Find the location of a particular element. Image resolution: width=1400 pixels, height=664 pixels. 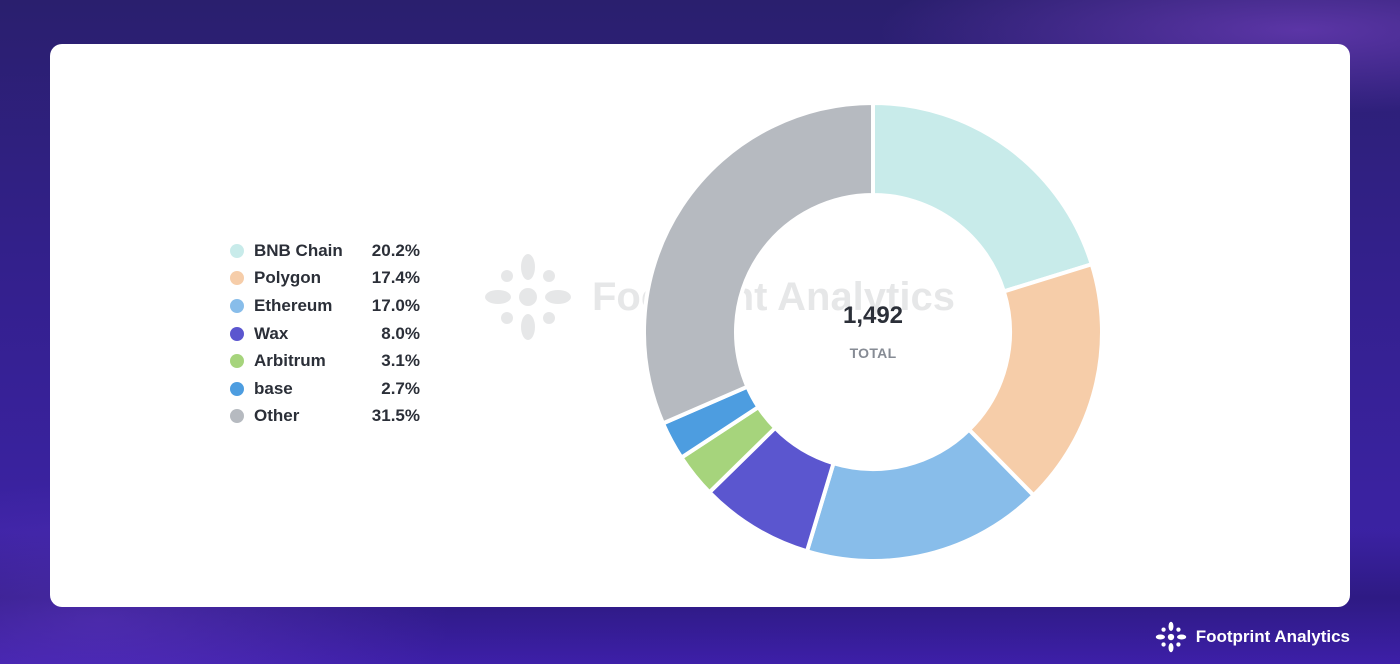

legend-value: 17.0% is located at coordinates (395, 305).